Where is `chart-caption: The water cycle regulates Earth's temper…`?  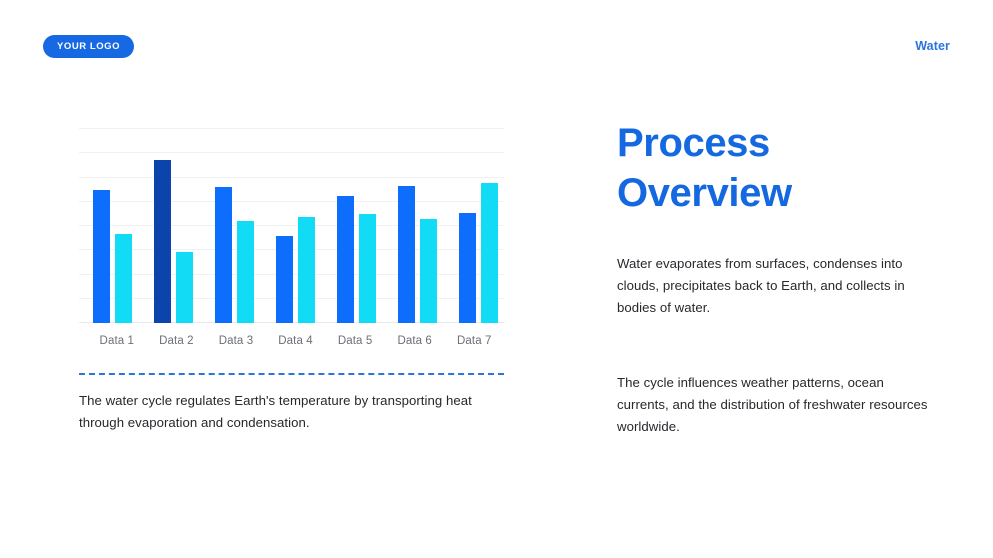 chart-caption: The water cycle regulates Earth's temper… is located at coordinates (275, 411).